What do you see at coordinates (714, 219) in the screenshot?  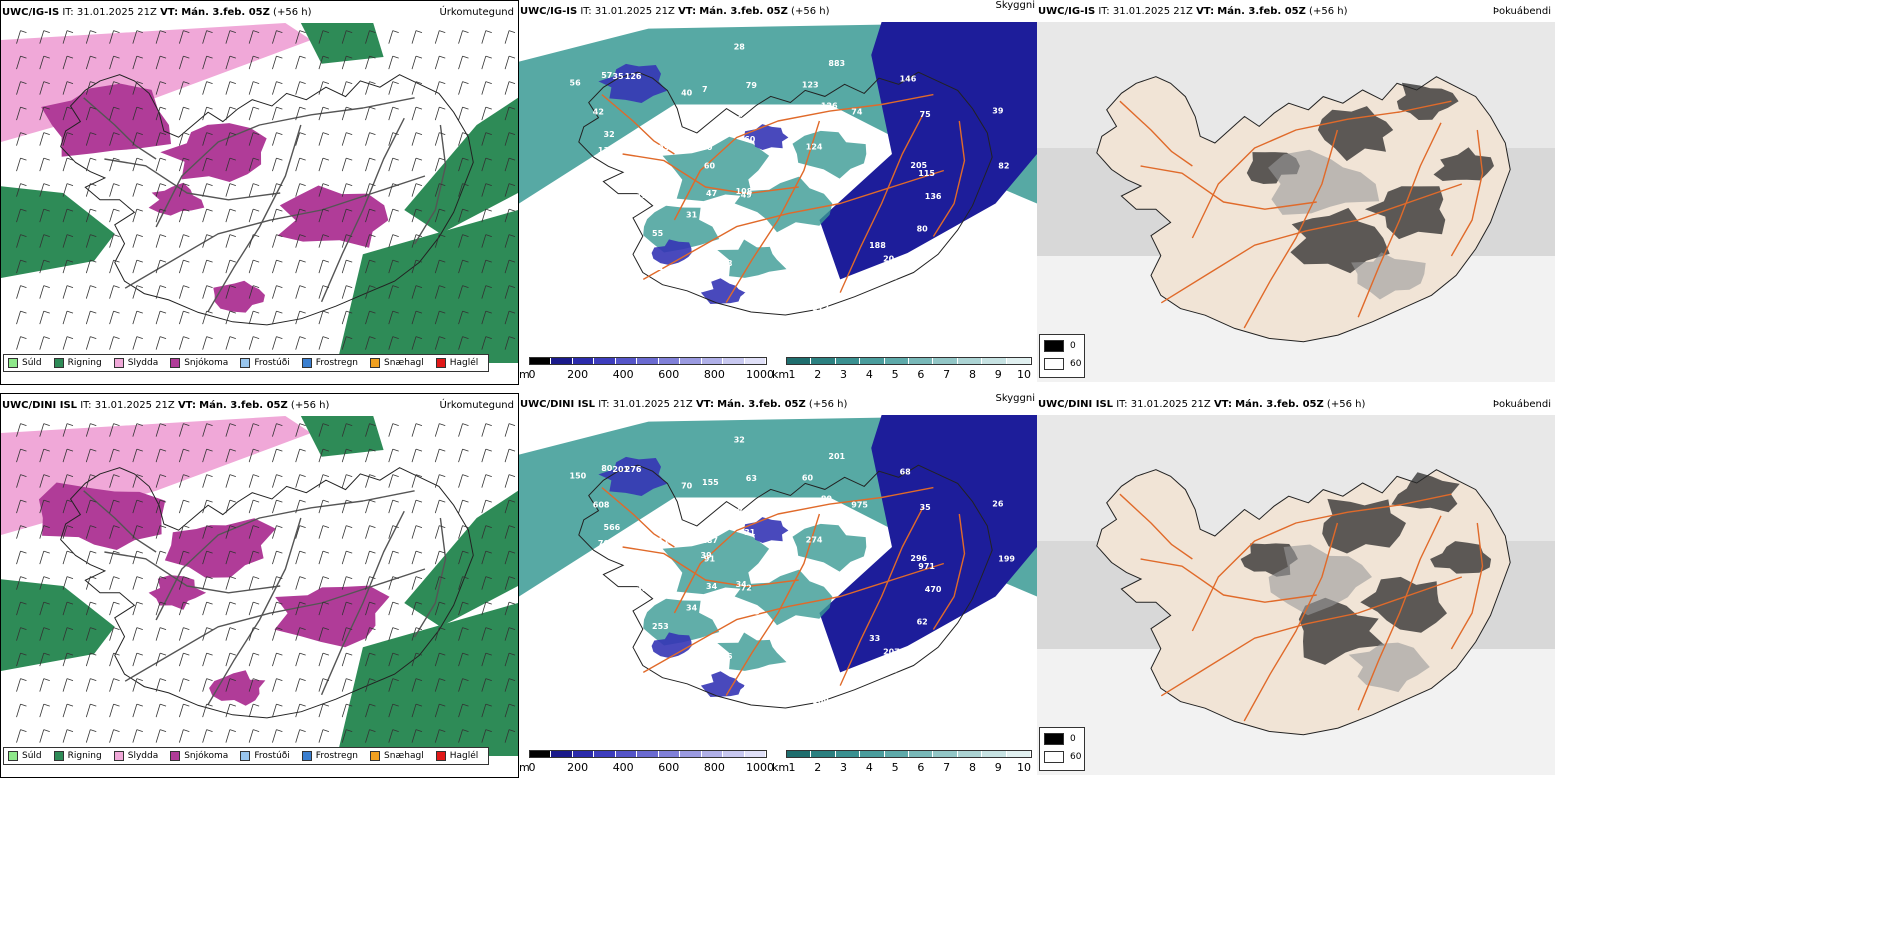 I see `station-value: 41` at bounding box center [714, 219].